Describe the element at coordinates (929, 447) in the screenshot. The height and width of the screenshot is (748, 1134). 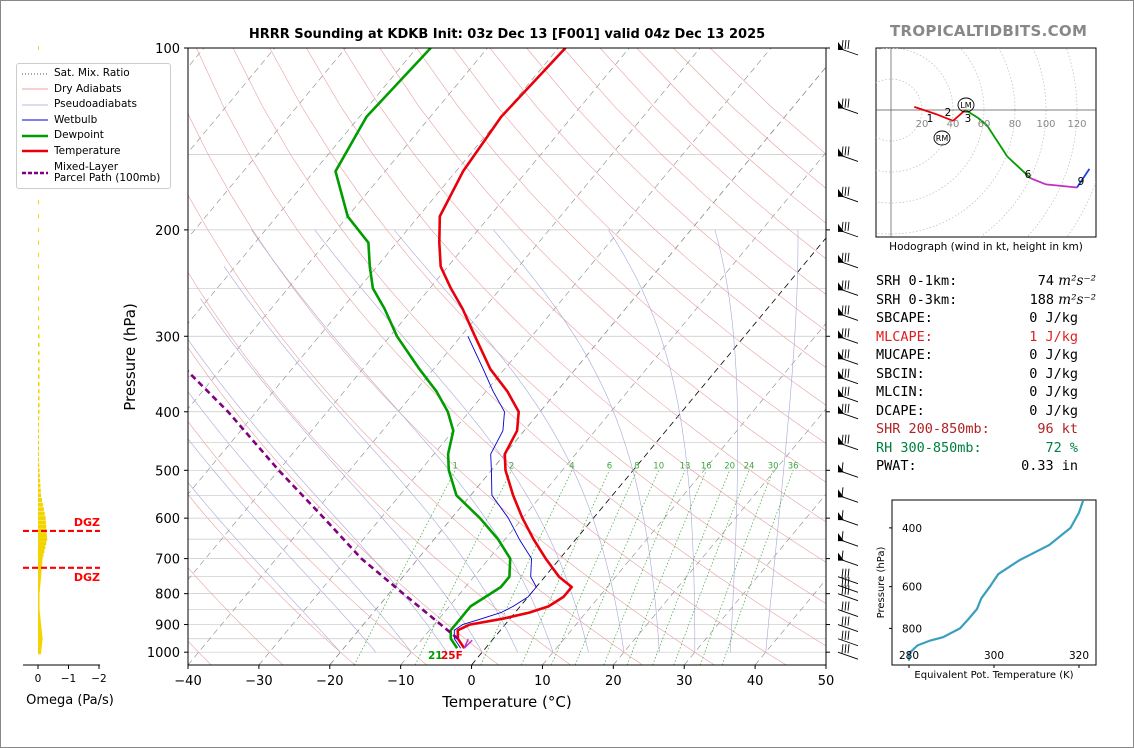
I see `index-label: RH 300-850mb:` at that location.